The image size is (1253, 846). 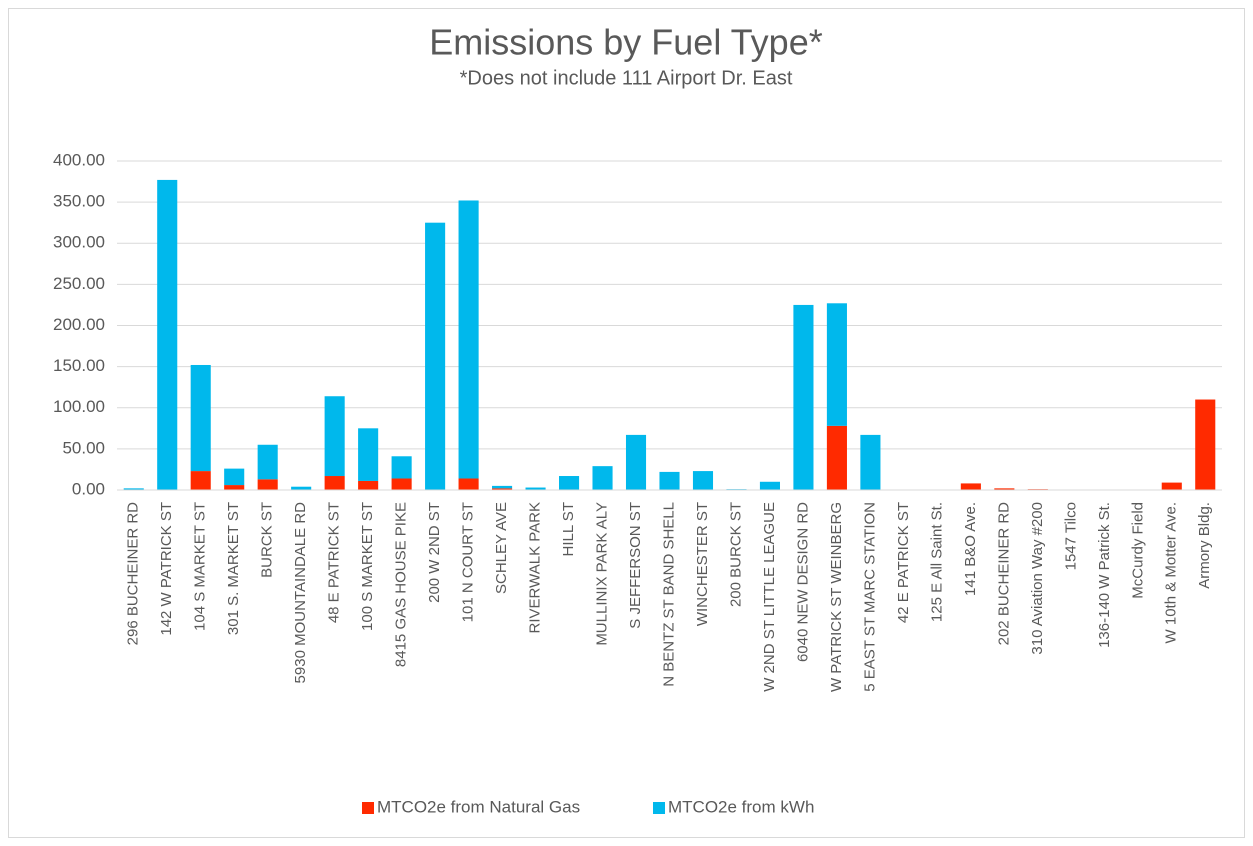 I want to click on y-tick-label: 250.00, so click(x=79, y=283).